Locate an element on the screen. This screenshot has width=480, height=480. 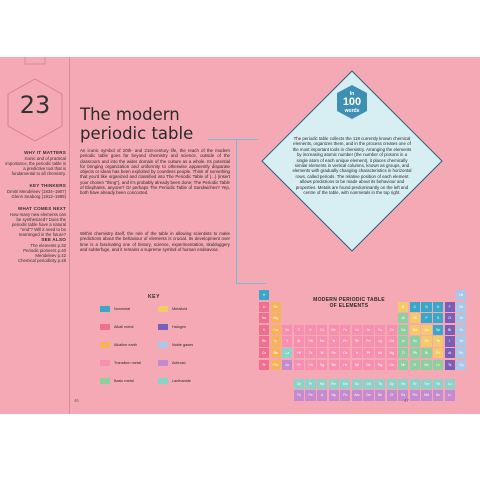
why-heading: WHY IT MATTERS is located at coordinates (45, 152).